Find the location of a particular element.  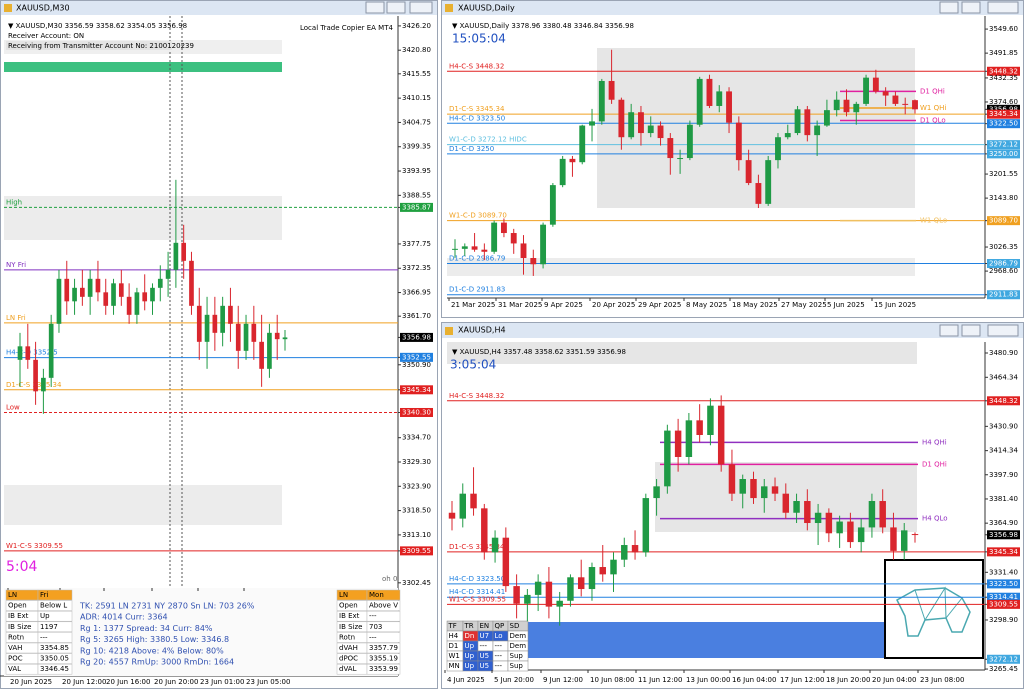

trend-text: TF is located at coordinates (452, 626).